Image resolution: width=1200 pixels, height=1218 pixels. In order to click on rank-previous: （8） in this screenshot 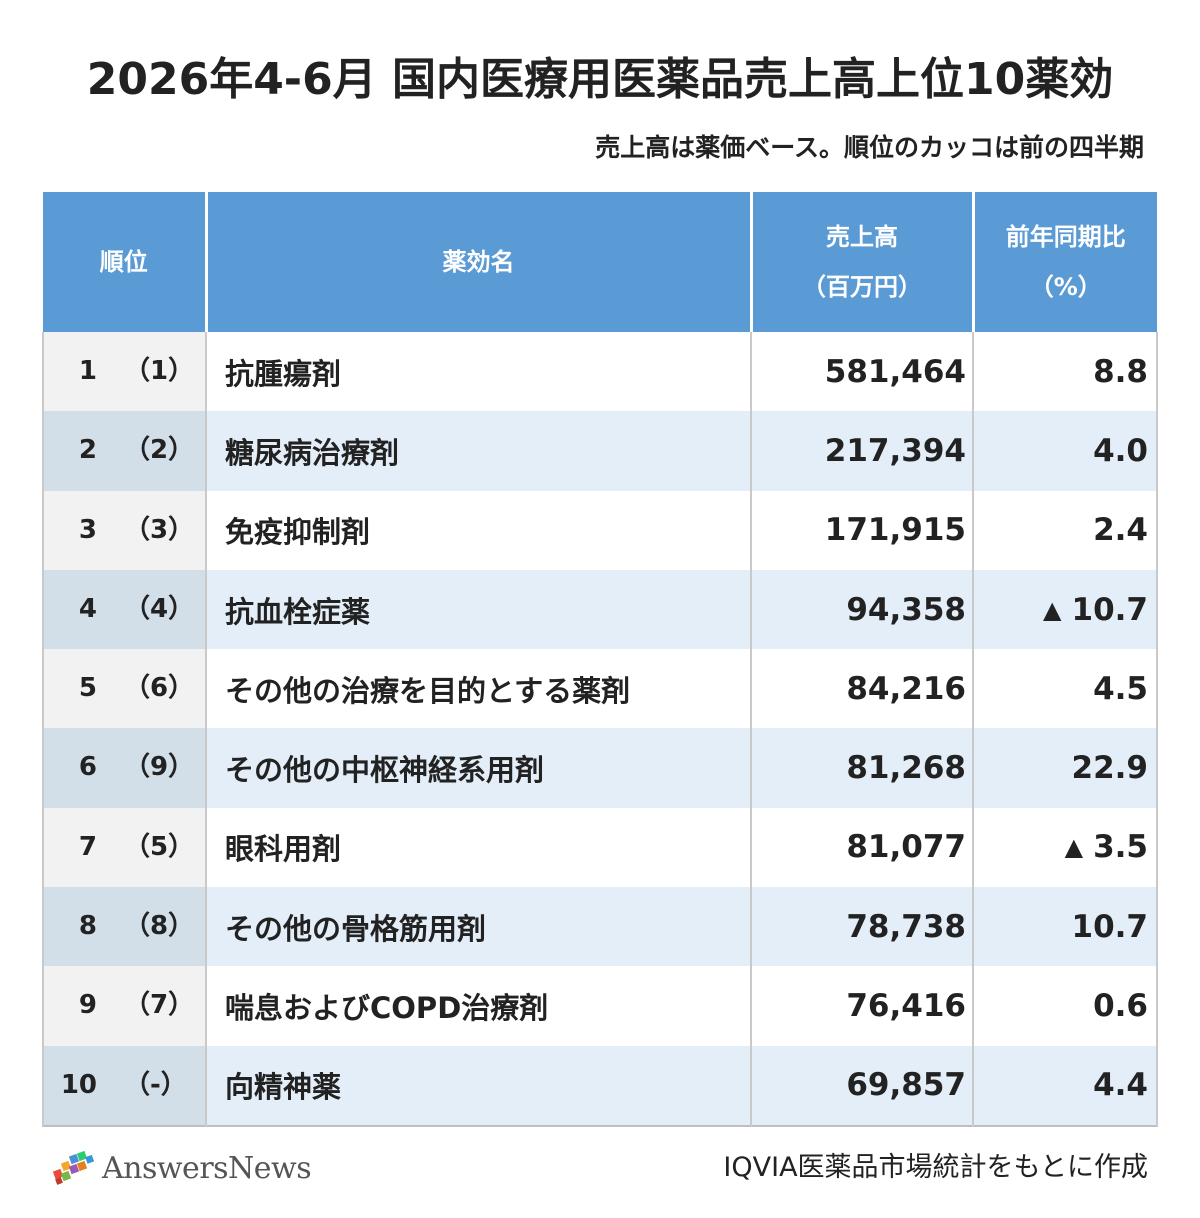, I will do `click(159, 926)`.